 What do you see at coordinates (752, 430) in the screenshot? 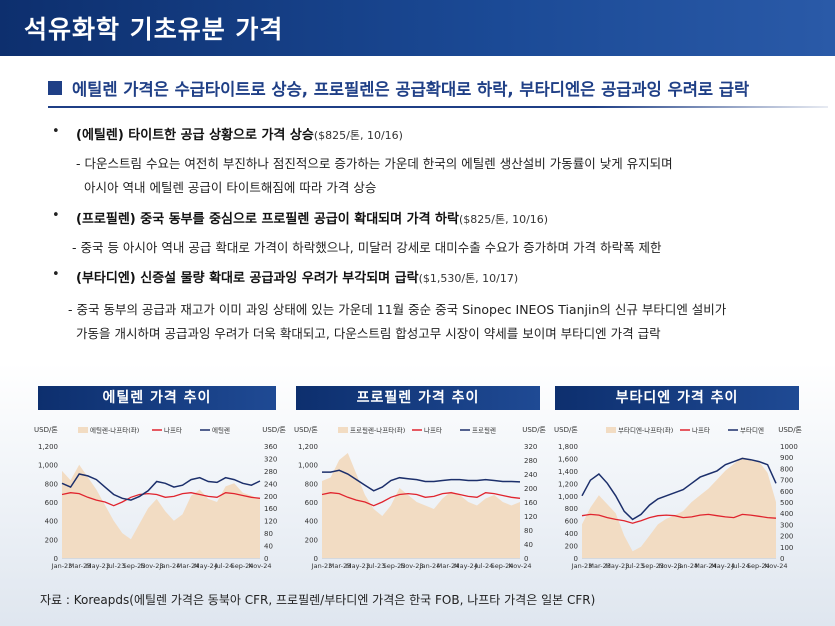
I see `legend-entry: 부타디엔` at bounding box center [752, 430].